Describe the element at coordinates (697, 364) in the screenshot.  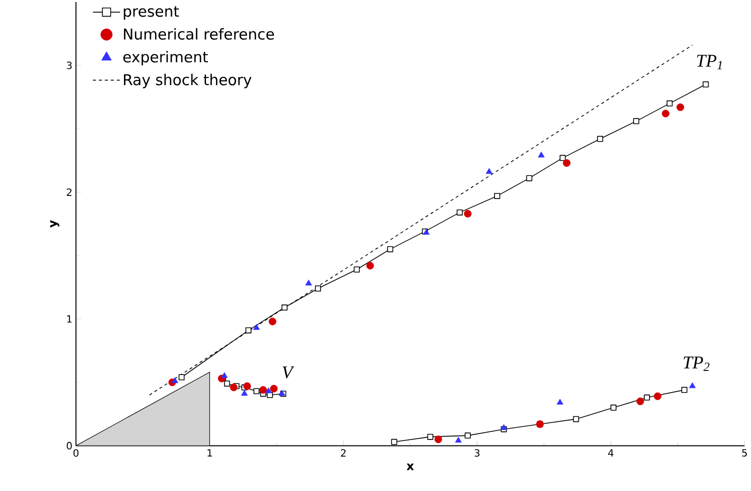
I see `annotation: TP$_{2}$` at that location.